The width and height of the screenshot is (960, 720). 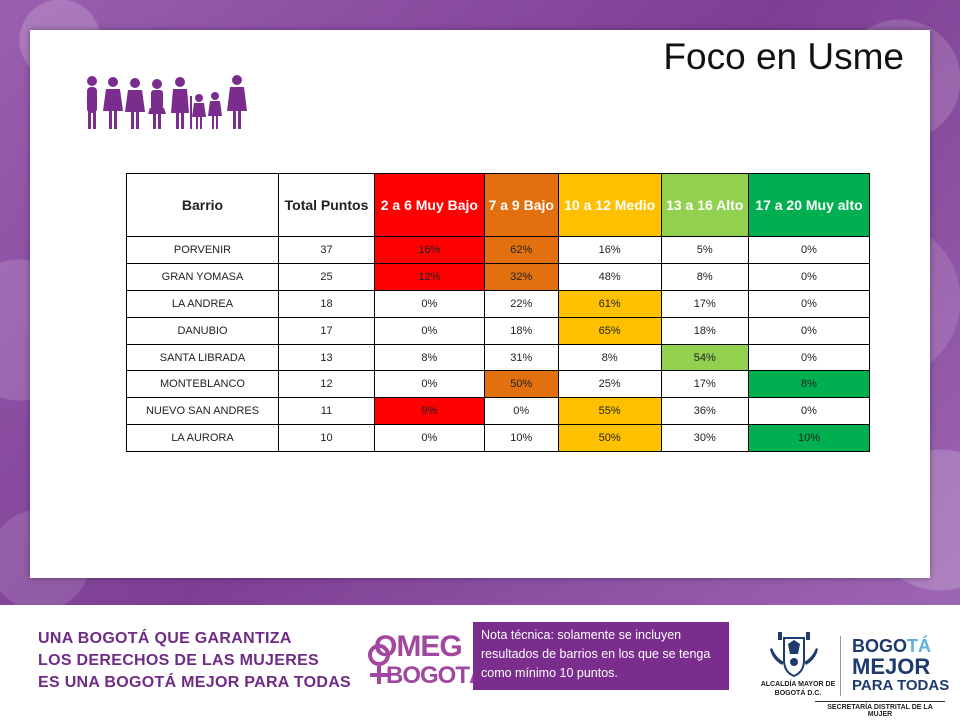 I want to click on cell-percentage: 62%, so click(x=521, y=250).